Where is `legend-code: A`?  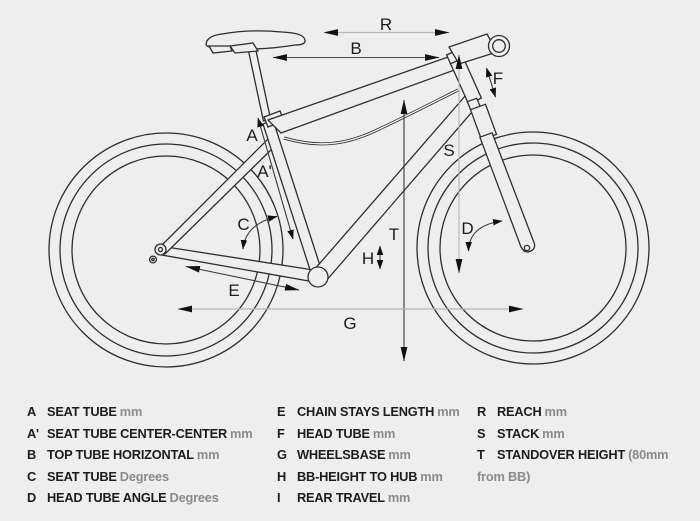 legend-code: A is located at coordinates (32, 411).